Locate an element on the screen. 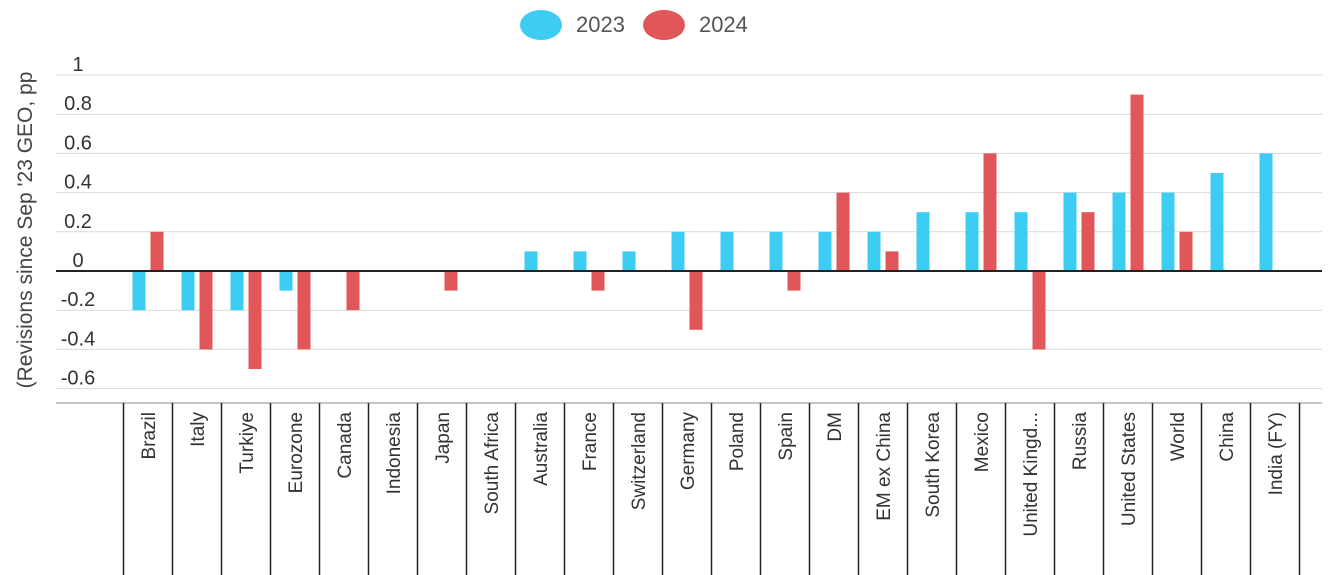  x-tick-label: India (FY) is located at coordinates (1276, 453).